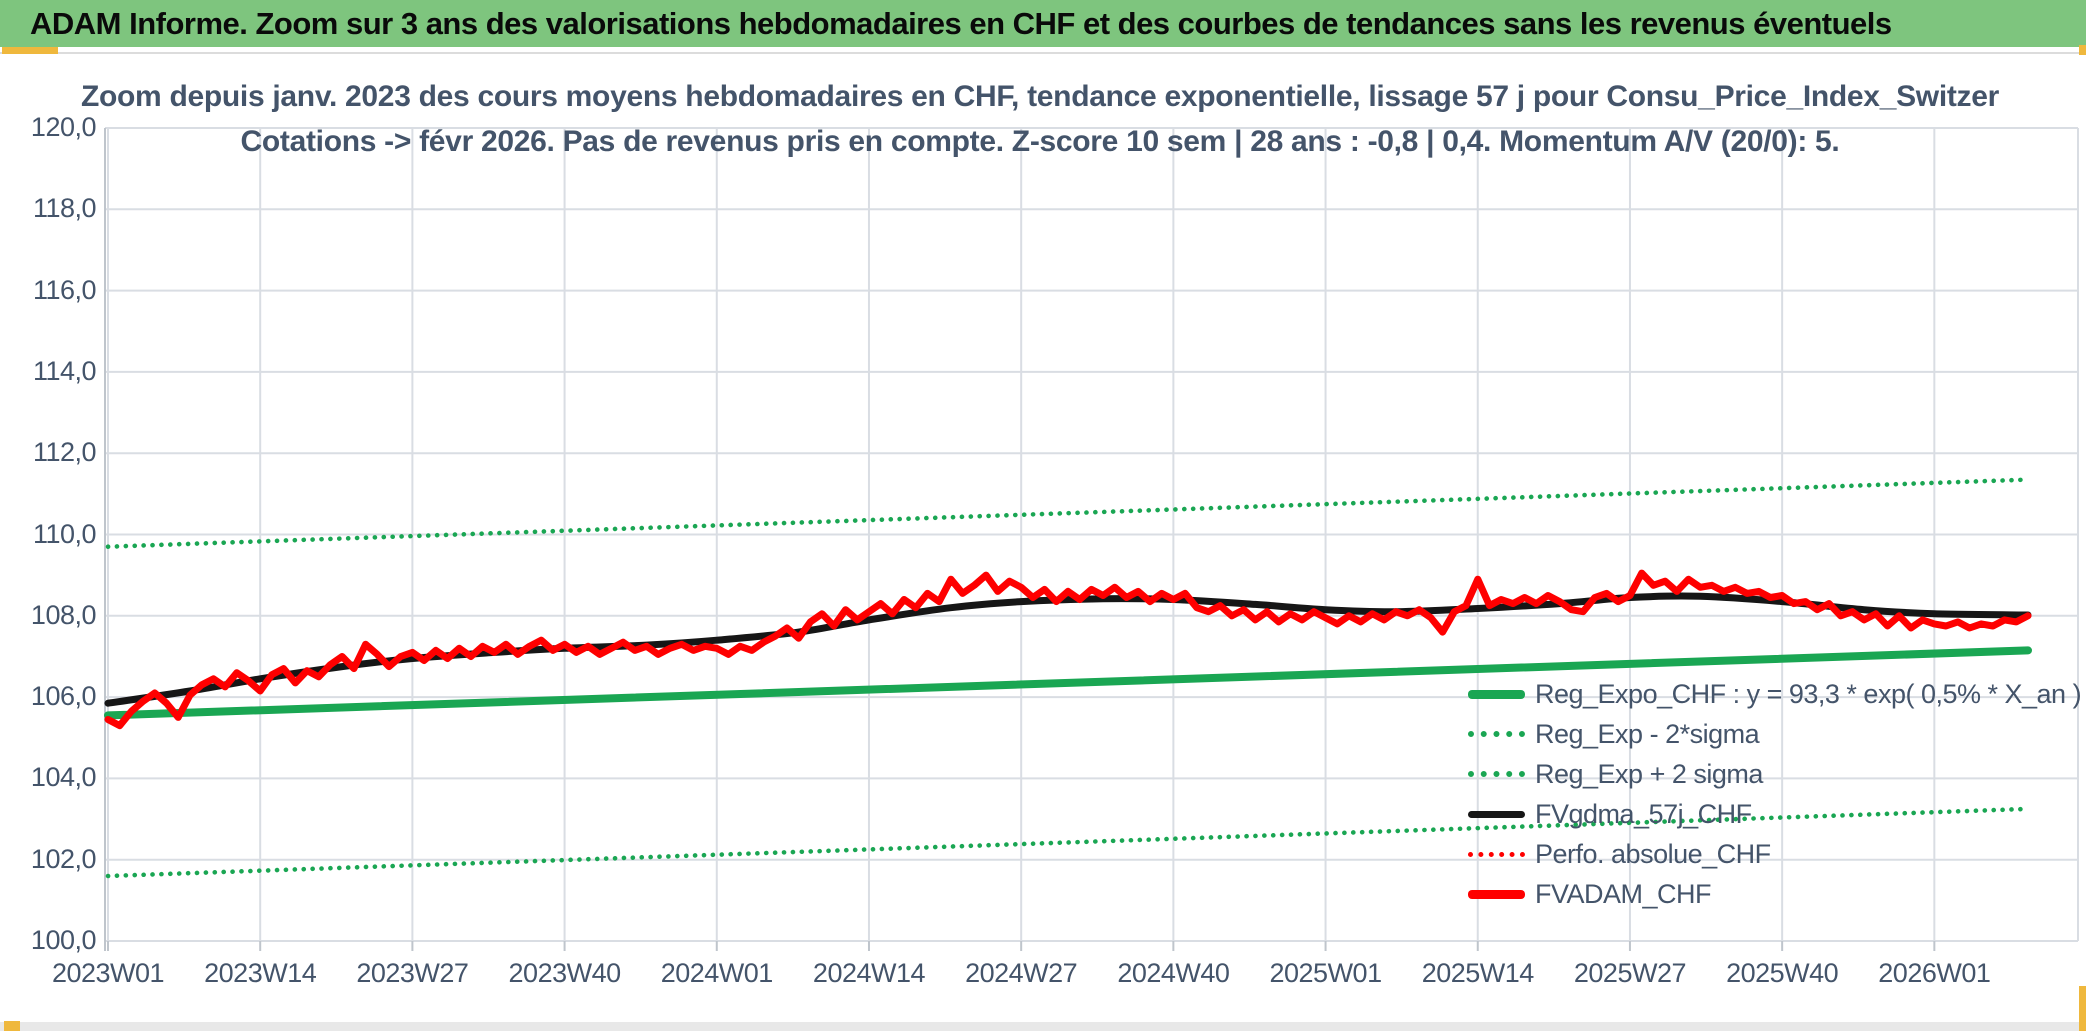 The width and height of the screenshot is (2086, 1031). Describe the element at coordinates (63, 940) in the screenshot. I see `y-tick-label: 100,0` at that location.